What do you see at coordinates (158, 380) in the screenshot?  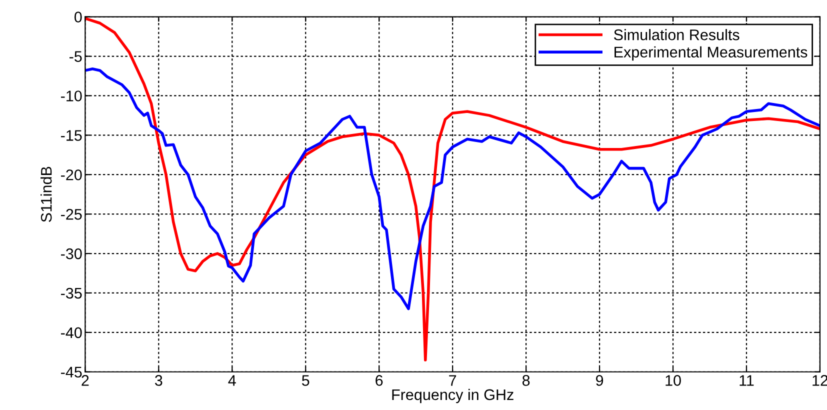 I see `x-tick-label: 3` at bounding box center [158, 380].